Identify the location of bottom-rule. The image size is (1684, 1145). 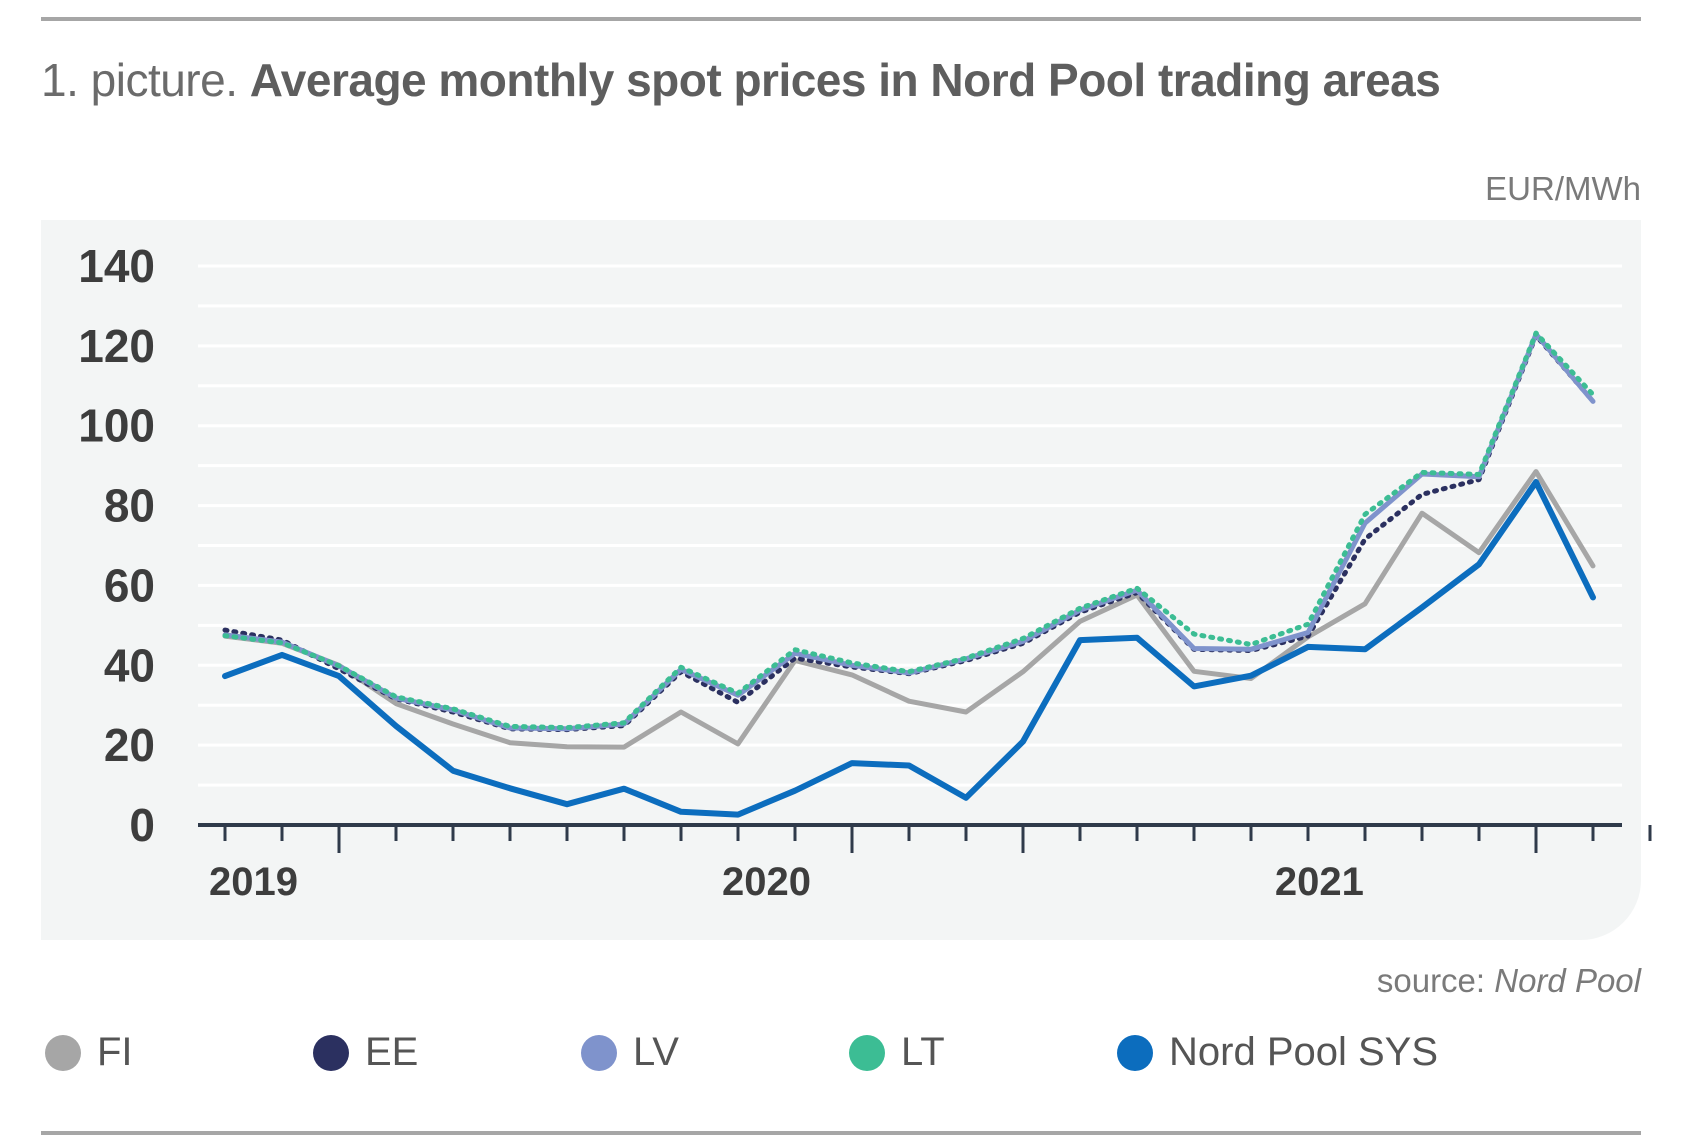
(841, 1133).